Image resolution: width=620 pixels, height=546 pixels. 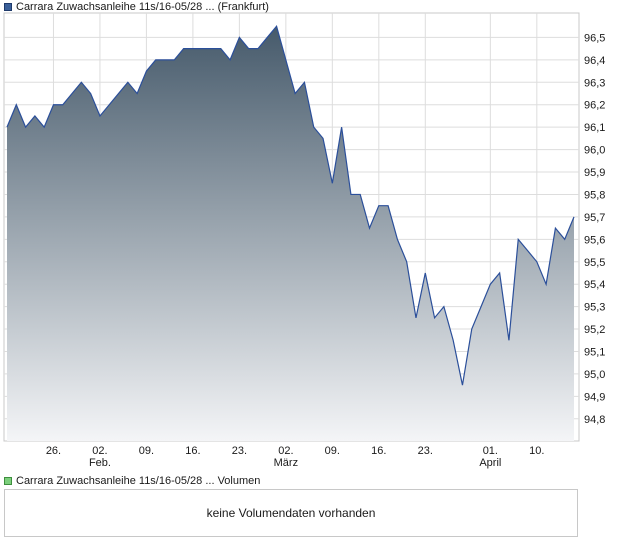 I want to click on y-tick-label: 95,6, so click(x=594, y=240).